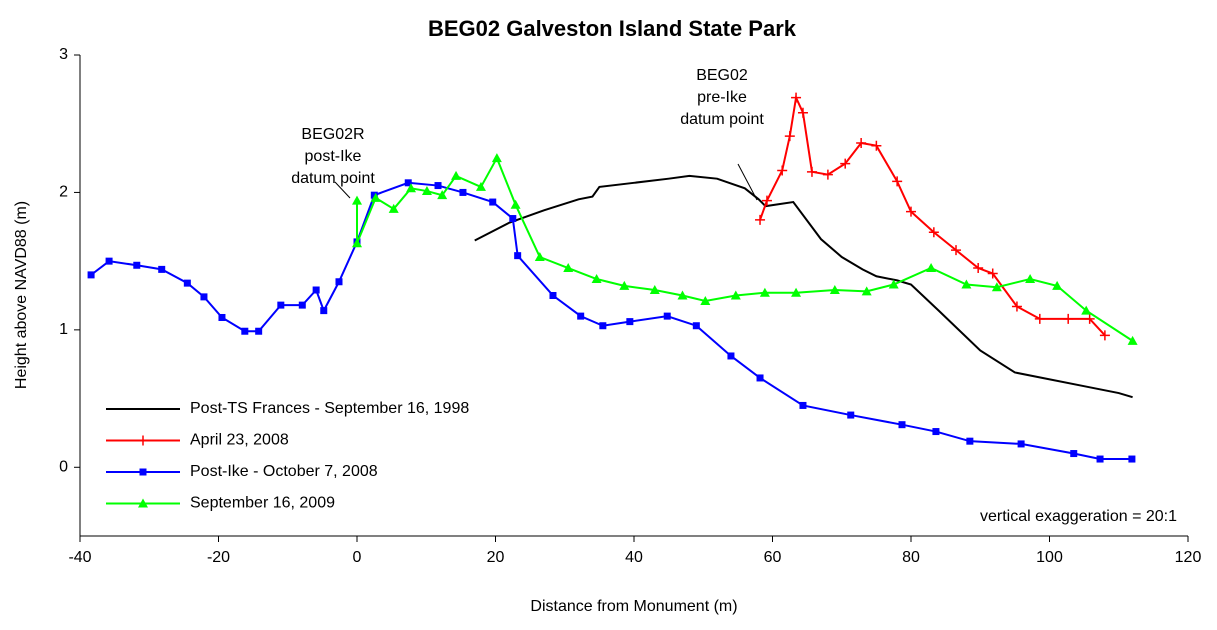 The width and height of the screenshot is (1217, 630). Describe the element at coordinates (357, 557) in the screenshot. I see `x-tick-label: 0` at that location.